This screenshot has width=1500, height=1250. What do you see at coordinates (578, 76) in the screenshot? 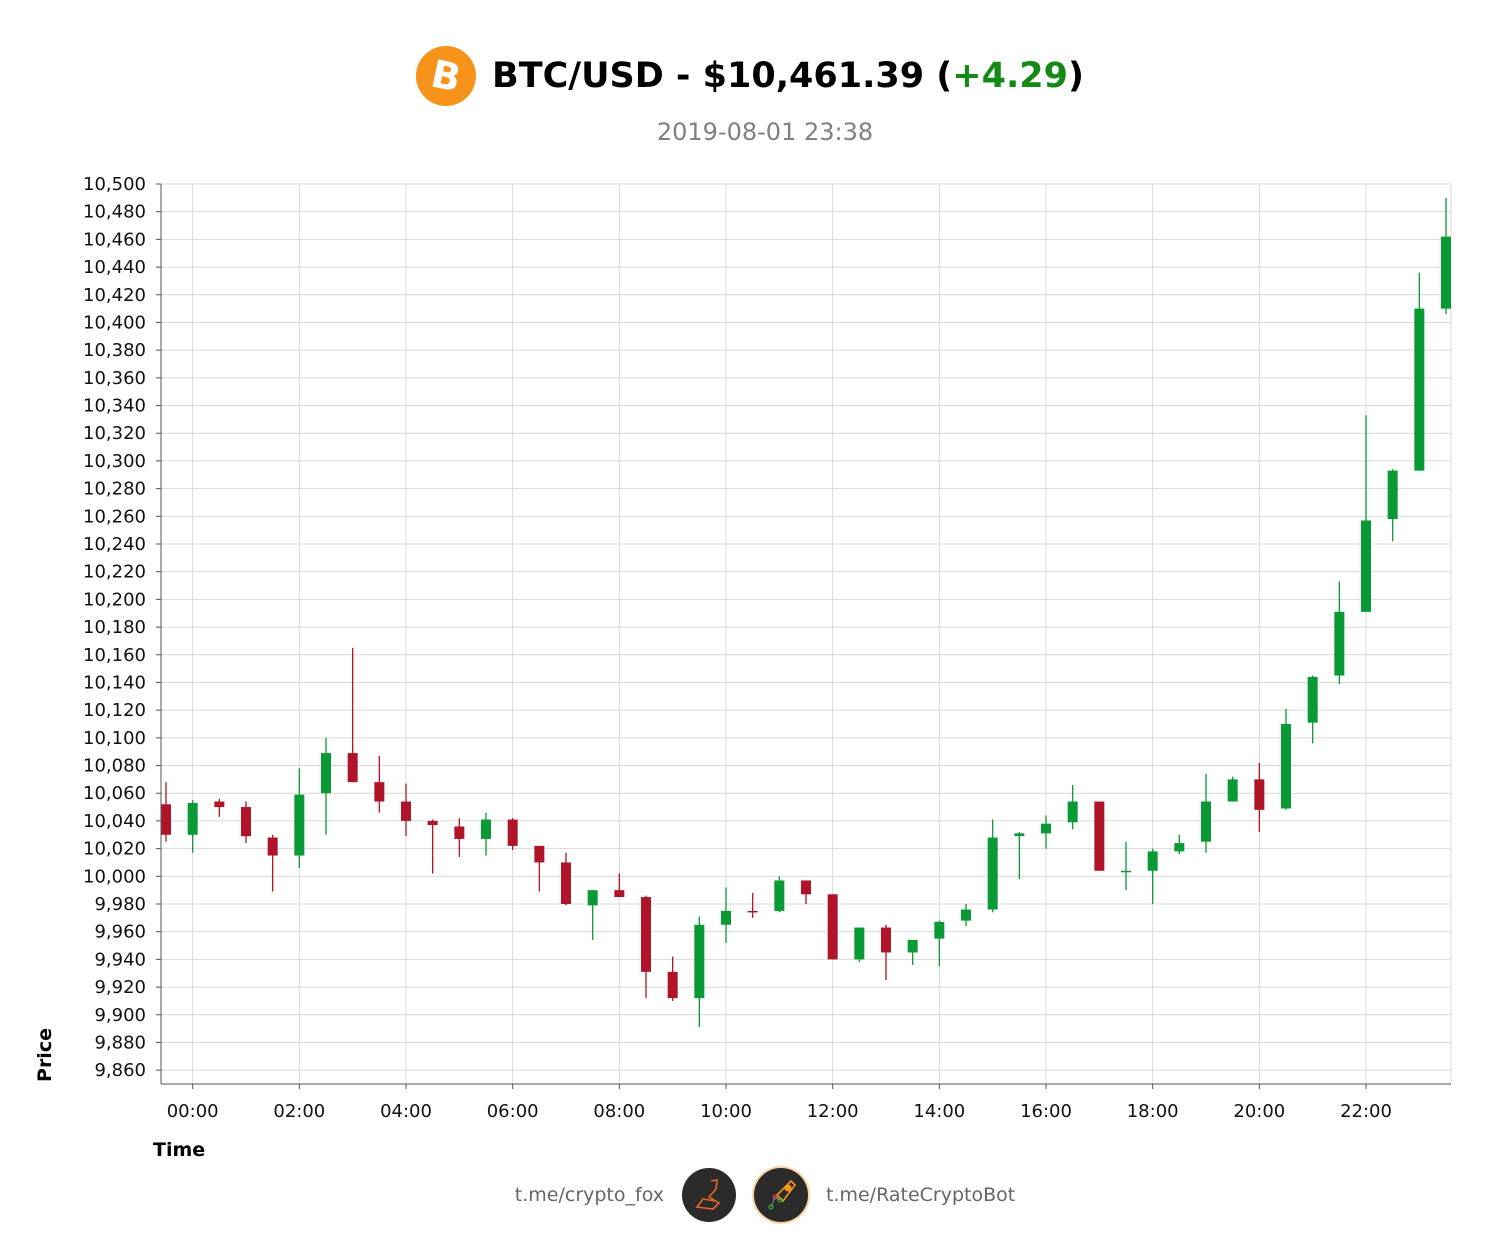
I see `pair-label: BTC/USD` at bounding box center [578, 76].